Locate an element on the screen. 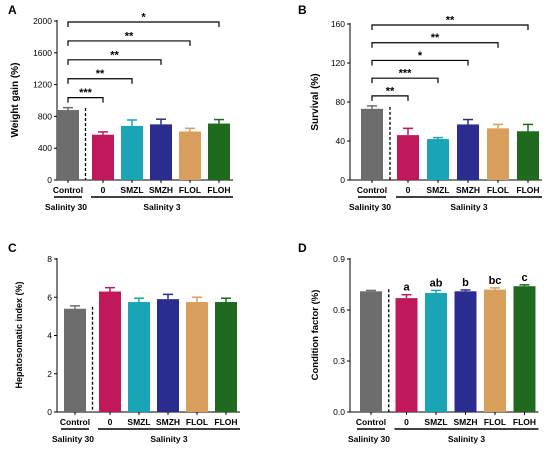 The image size is (550, 457). significance-letter: ab is located at coordinates (436, 283).